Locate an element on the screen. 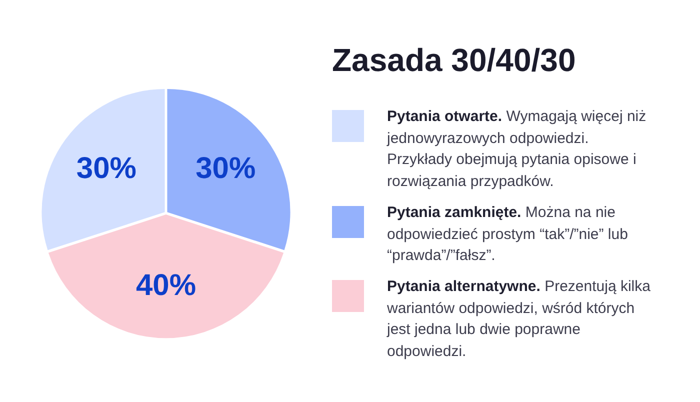  legend-label: Pytania alternatywne. is located at coordinates (463, 286).